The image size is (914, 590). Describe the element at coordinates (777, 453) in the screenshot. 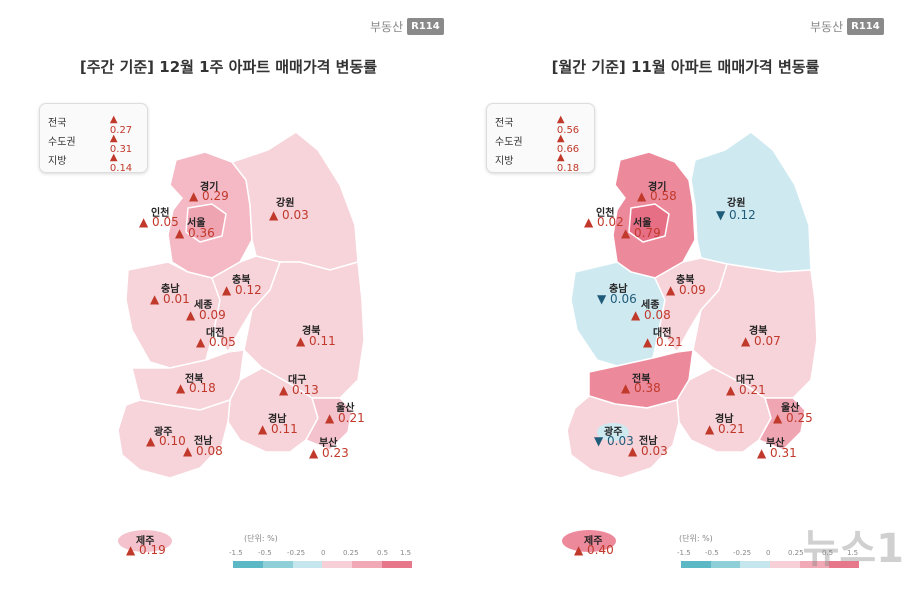

I see `region-value: ▲ 0.31` at that location.